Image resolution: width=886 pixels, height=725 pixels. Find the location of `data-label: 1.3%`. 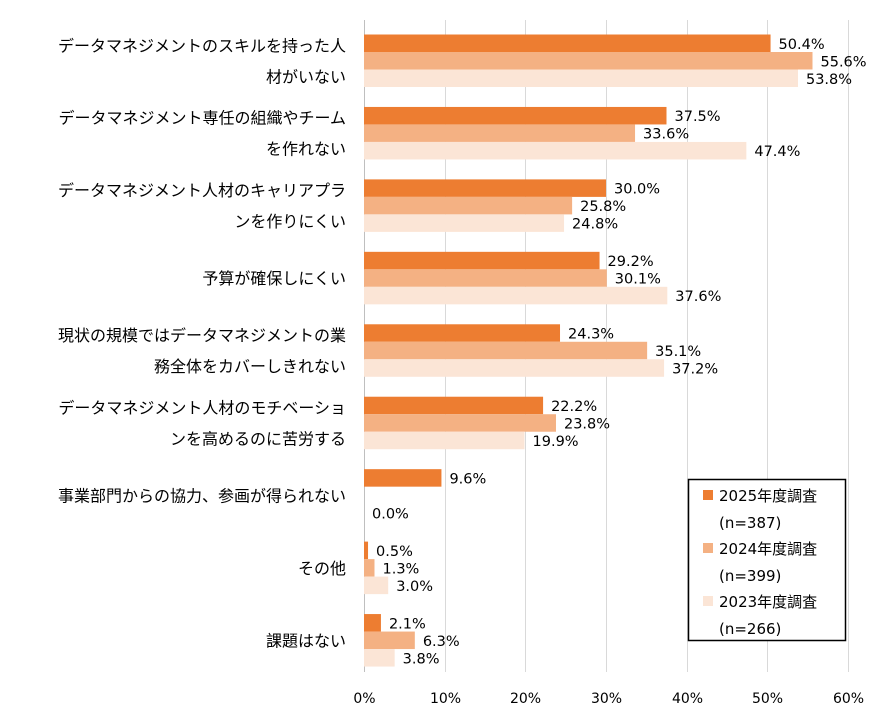

data-label: 1.3% is located at coordinates (400, 569).